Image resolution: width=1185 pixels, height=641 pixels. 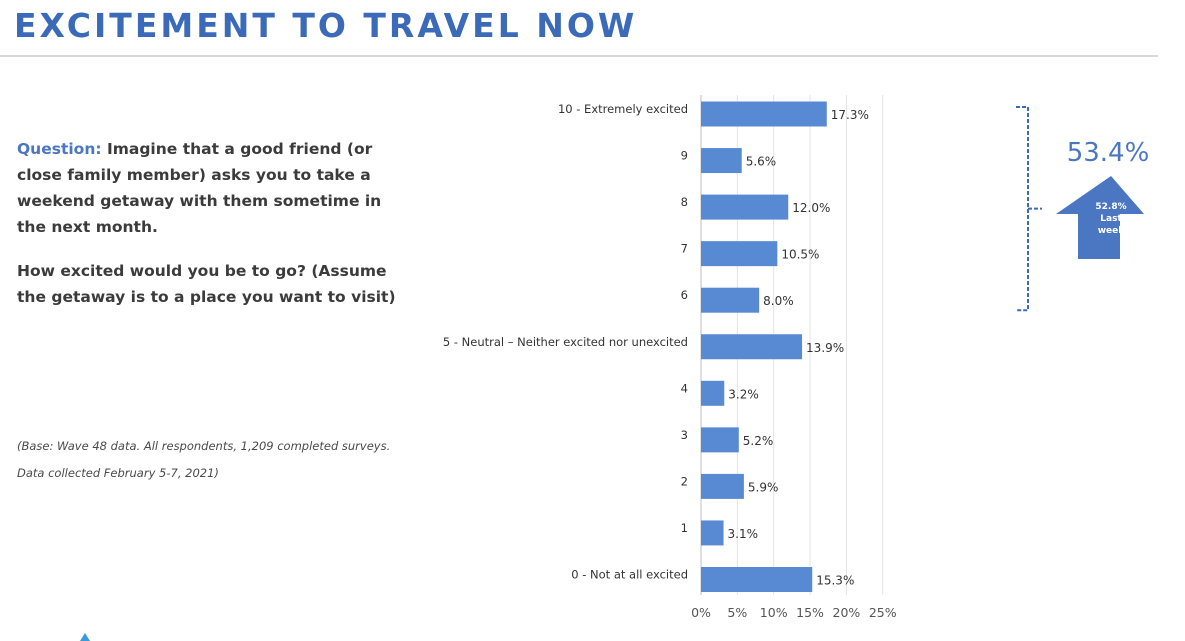 What do you see at coordinates (326, 25) in the screenshot?
I see `page-title: EXCITEMENT TO TRAVEL NOW` at bounding box center [326, 25].